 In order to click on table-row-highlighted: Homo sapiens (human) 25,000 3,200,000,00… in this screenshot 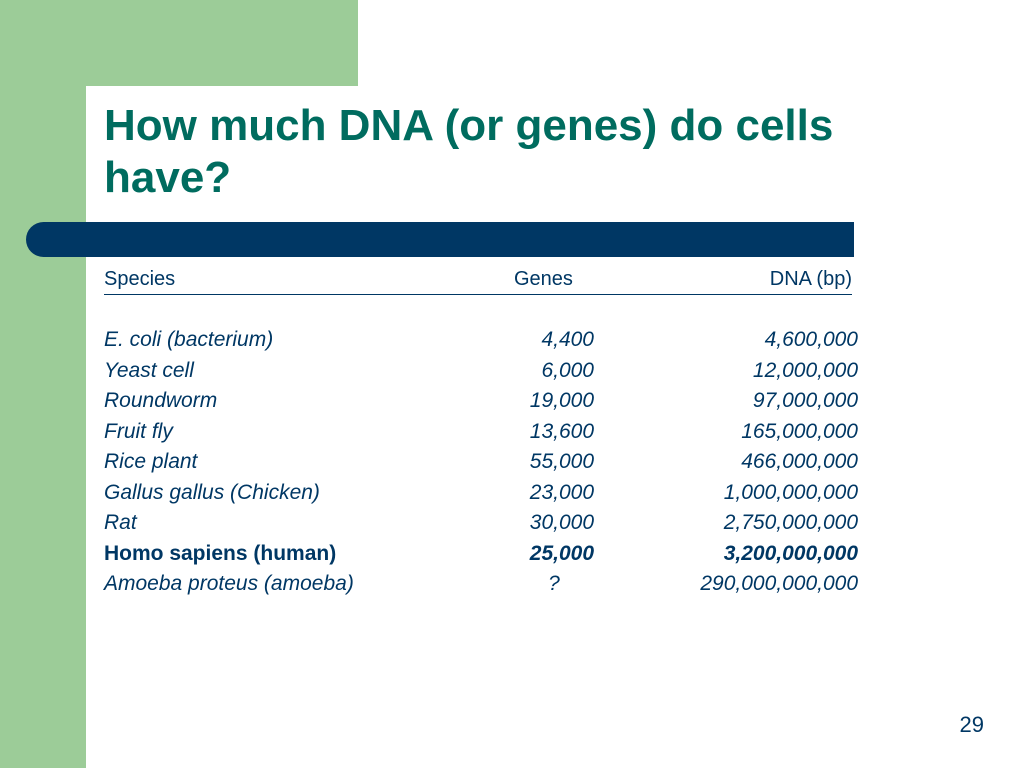, I will do `click(481, 557)`.